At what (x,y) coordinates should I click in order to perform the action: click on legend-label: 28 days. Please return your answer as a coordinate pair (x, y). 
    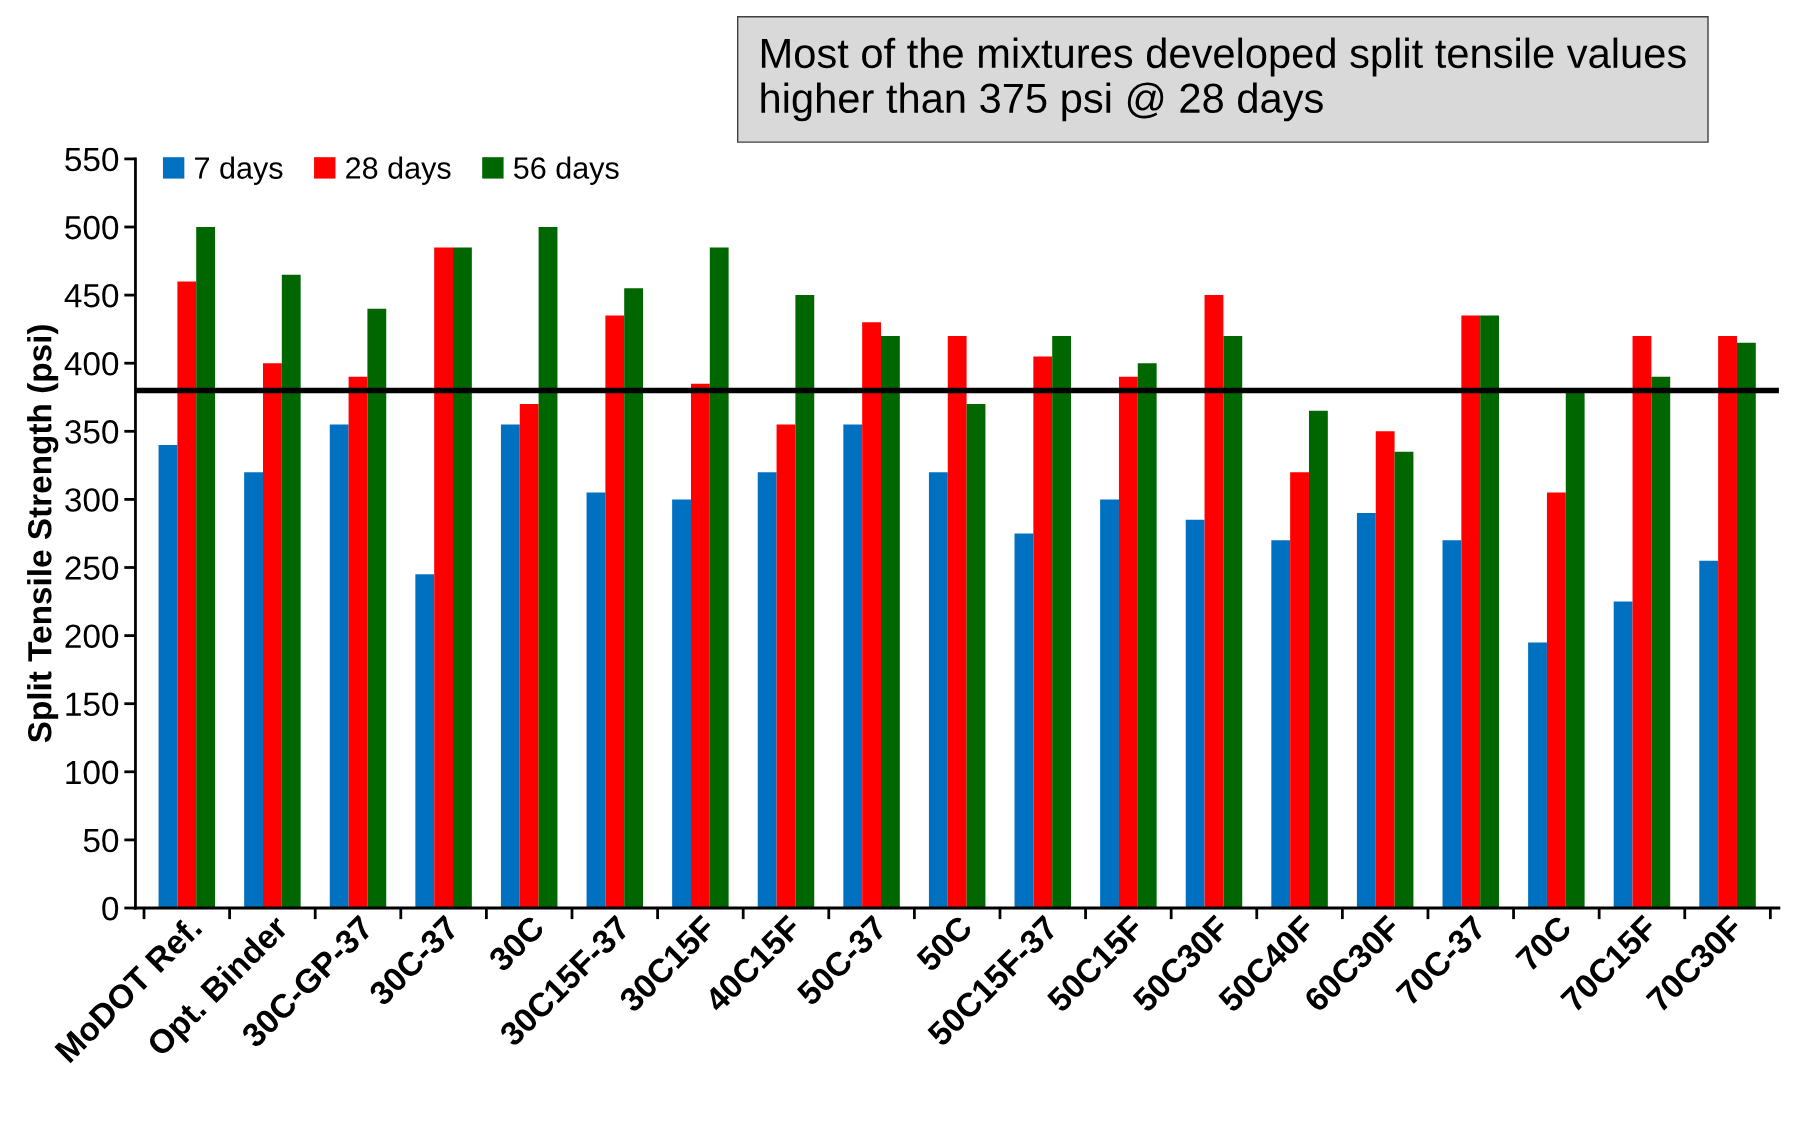
    Looking at the image, I should click on (398, 170).